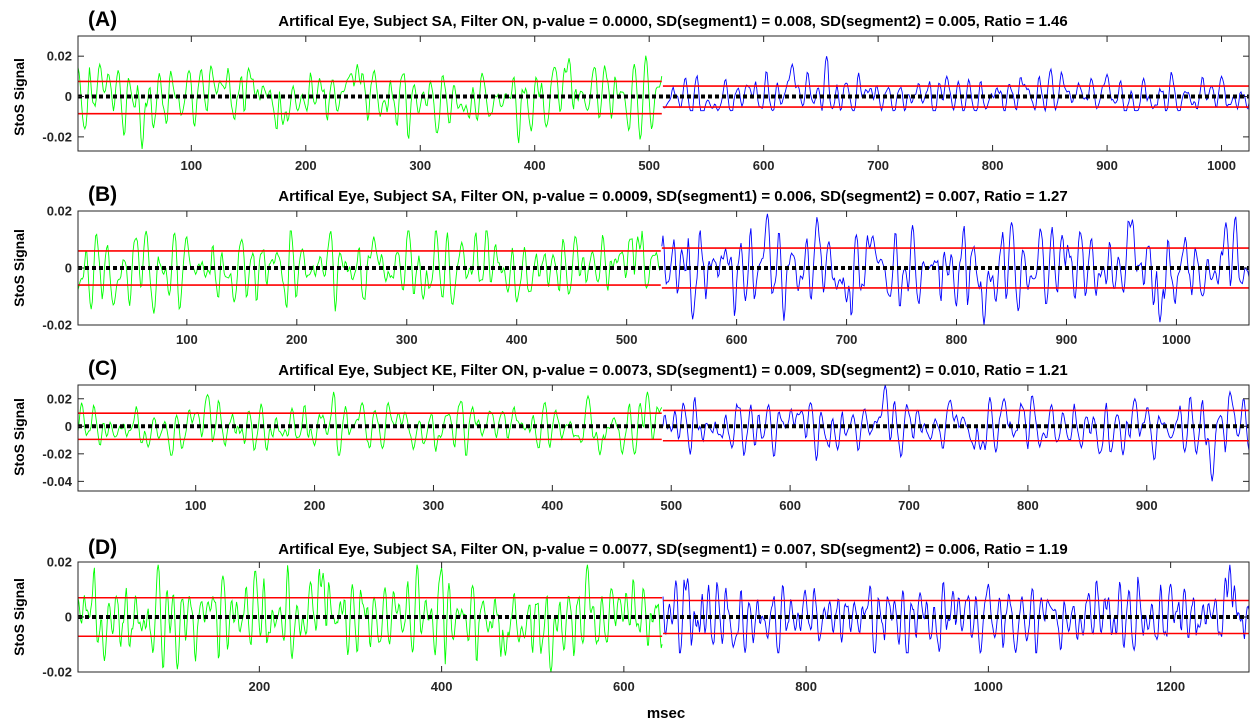 The height and width of the screenshot is (723, 1252). I want to click on panel-label: (A), so click(102, 19).